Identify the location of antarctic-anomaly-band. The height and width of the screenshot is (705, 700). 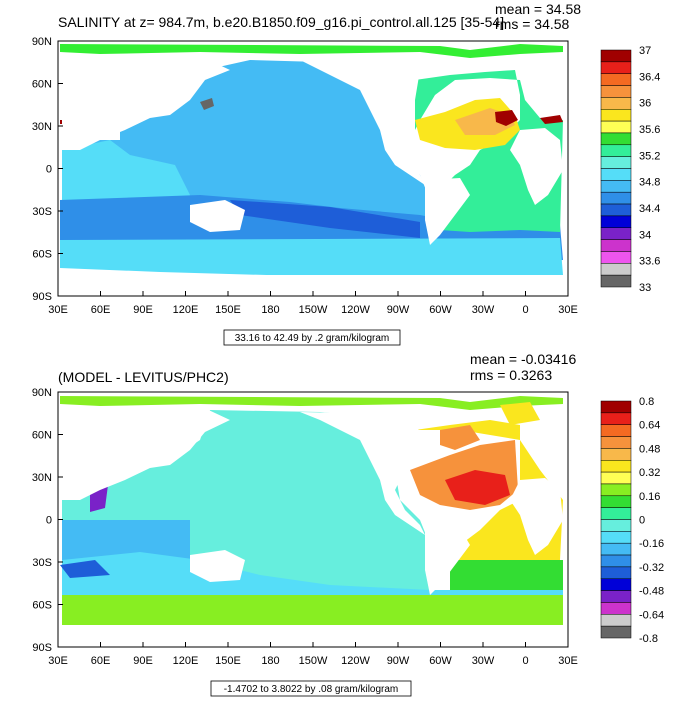
(312, 610).